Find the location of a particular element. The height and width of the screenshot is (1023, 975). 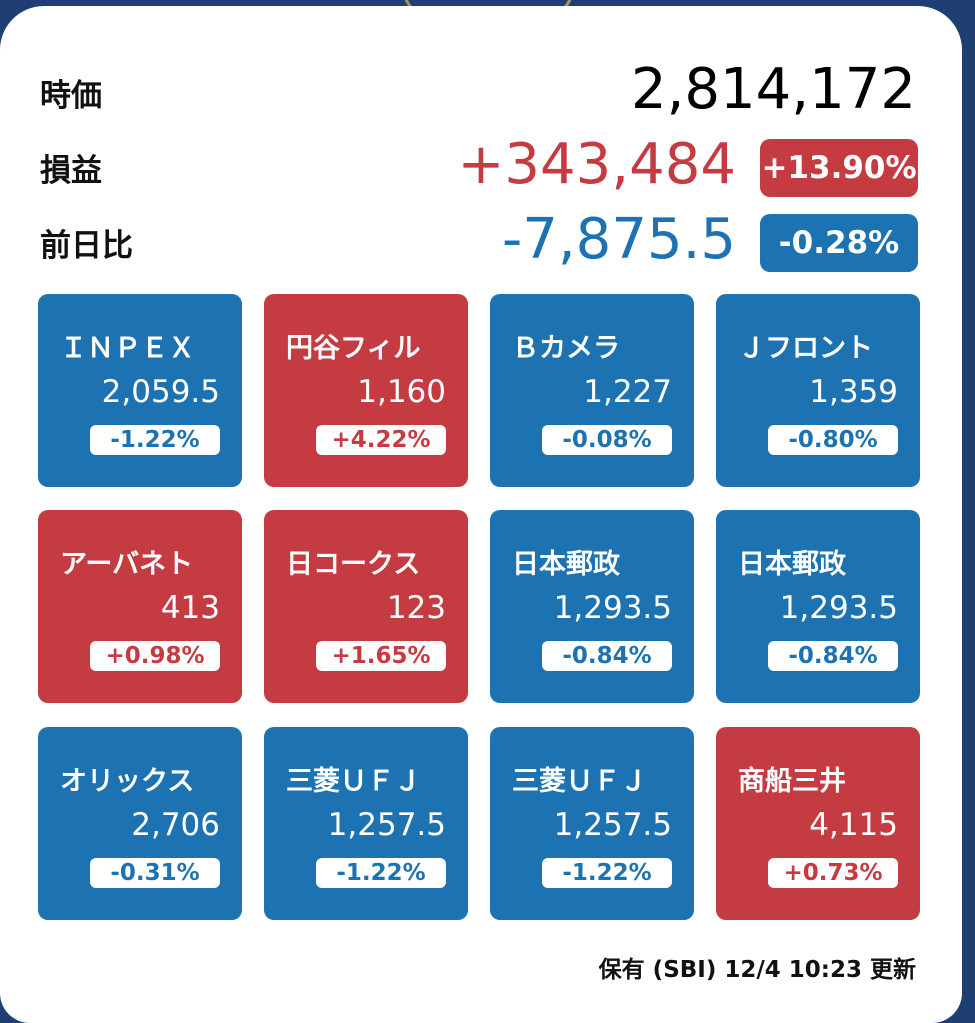

stock-change-badge: +1.65% is located at coordinates (381, 656).